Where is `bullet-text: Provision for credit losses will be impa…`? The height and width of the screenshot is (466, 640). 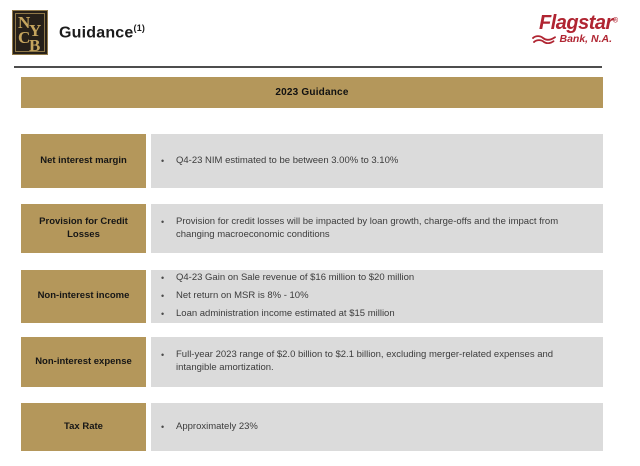 bullet-text: Provision for credit losses will be impa… is located at coordinates (367, 227).